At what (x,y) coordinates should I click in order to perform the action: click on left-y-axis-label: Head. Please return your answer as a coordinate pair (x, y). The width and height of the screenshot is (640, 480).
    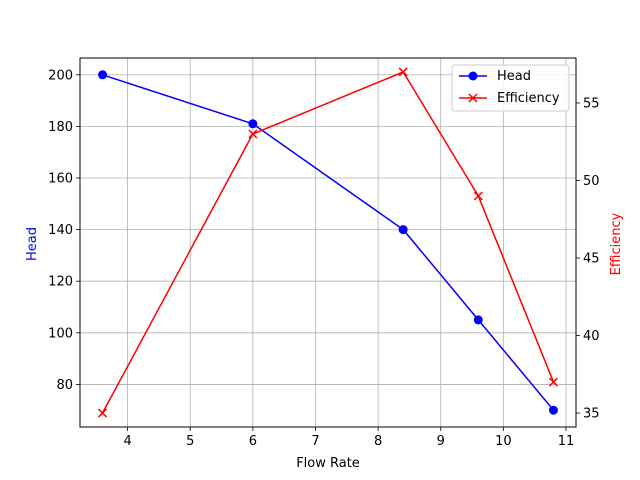
    Looking at the image, I should click on (32, 244).